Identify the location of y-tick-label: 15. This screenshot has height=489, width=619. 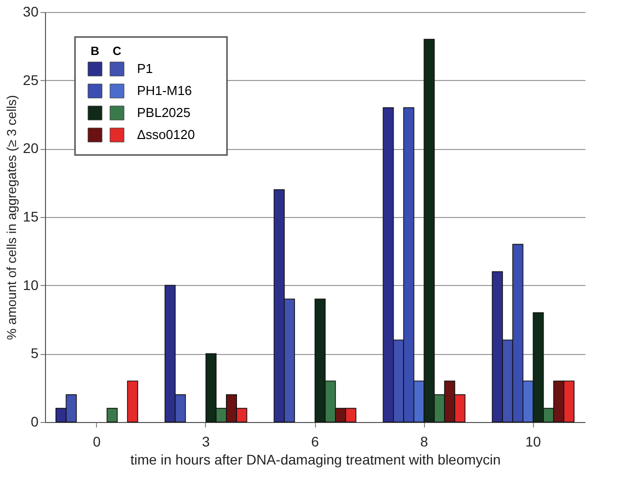
(30, 216).